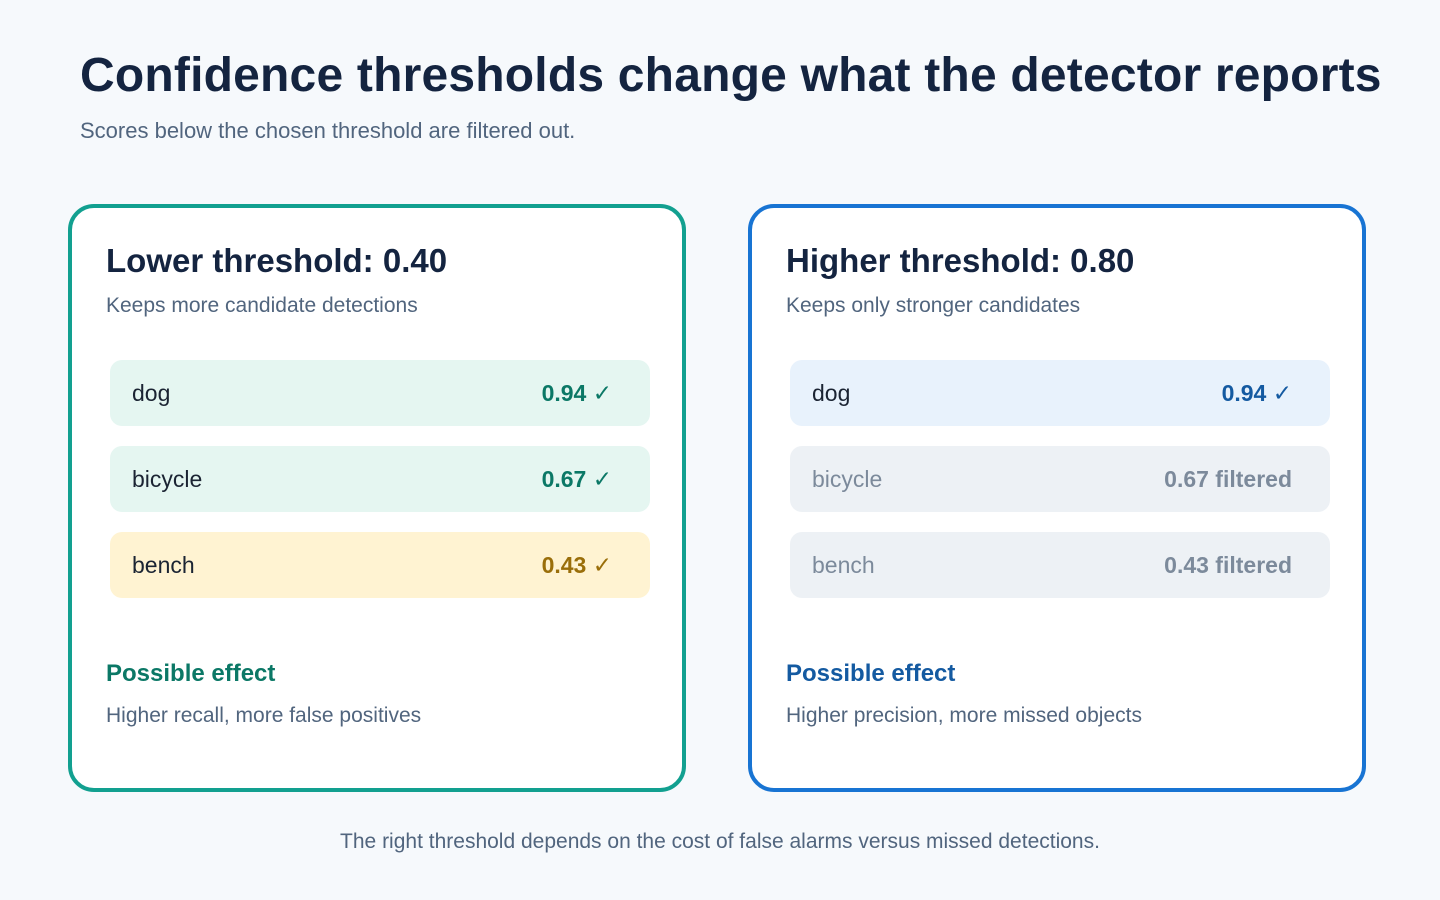 The image size is (1440, 900). I want to click on effect-description: Higher recall, more false positives, so click(264, 715).